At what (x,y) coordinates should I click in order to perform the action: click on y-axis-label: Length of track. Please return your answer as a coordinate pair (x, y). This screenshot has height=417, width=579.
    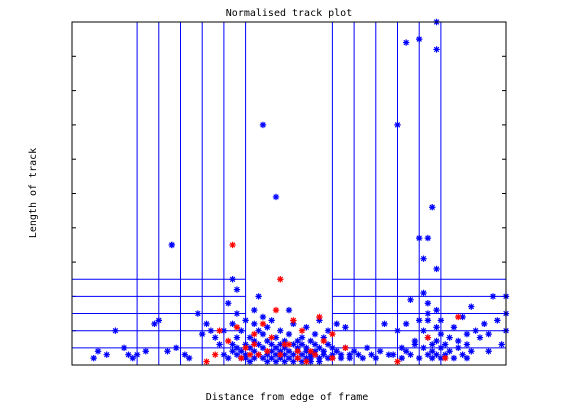
    Looking at the image, I should click on (33, 193).